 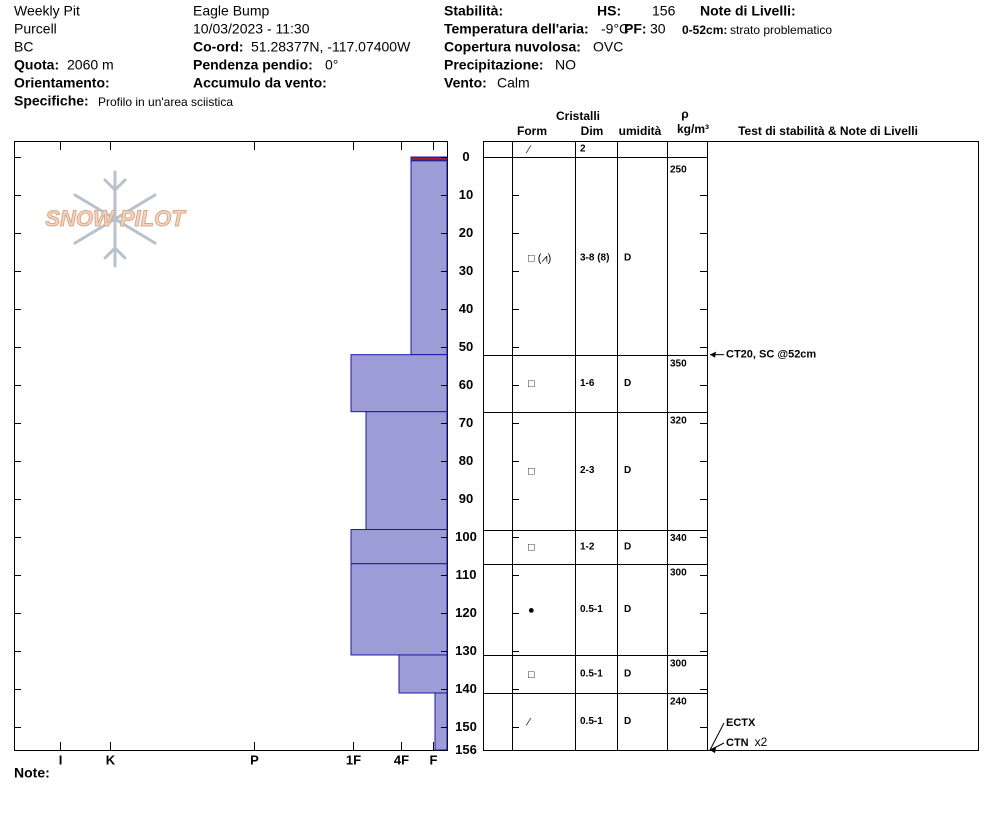 What do you see at coordinates (583, 149) in the screenshot?
I see `crystal-size: 2` at bounding box center [583, 149].